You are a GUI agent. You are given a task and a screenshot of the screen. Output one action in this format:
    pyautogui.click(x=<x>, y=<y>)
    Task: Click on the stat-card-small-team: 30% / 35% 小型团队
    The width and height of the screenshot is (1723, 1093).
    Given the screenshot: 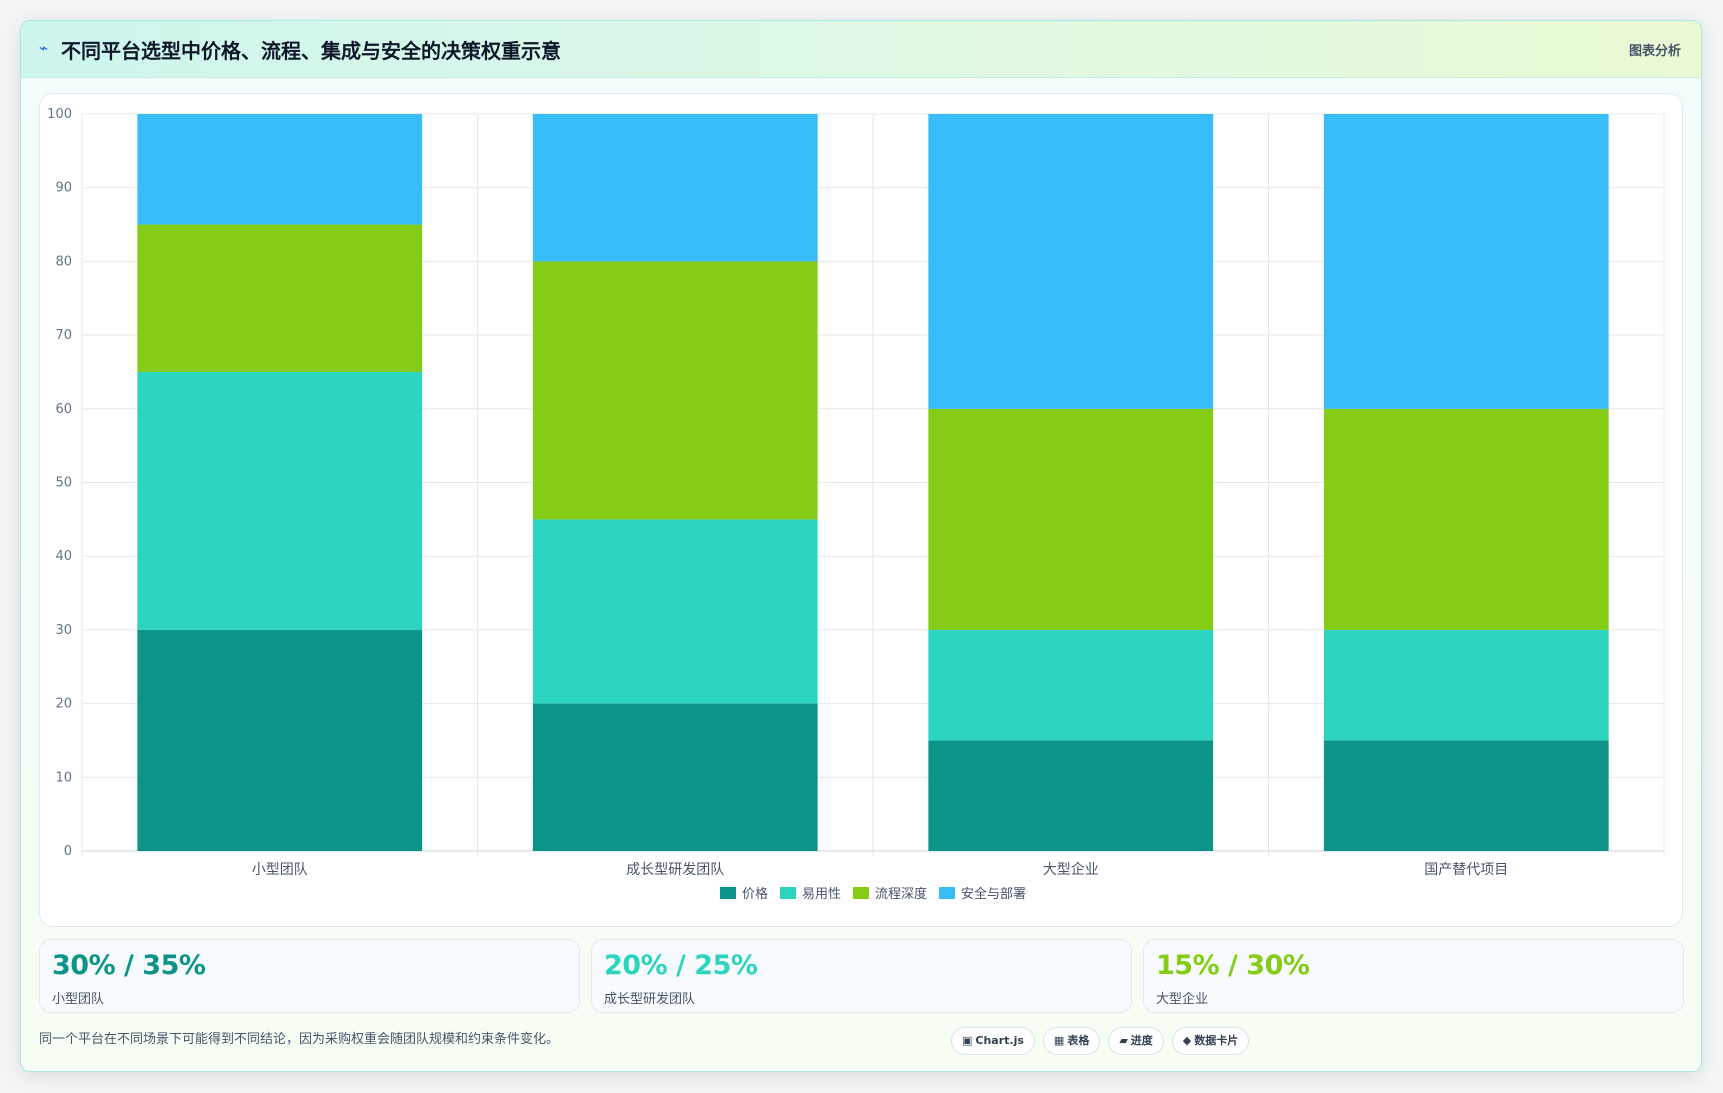 What is the action you would take?
    pyautogui.click(x=309, y=976)
    